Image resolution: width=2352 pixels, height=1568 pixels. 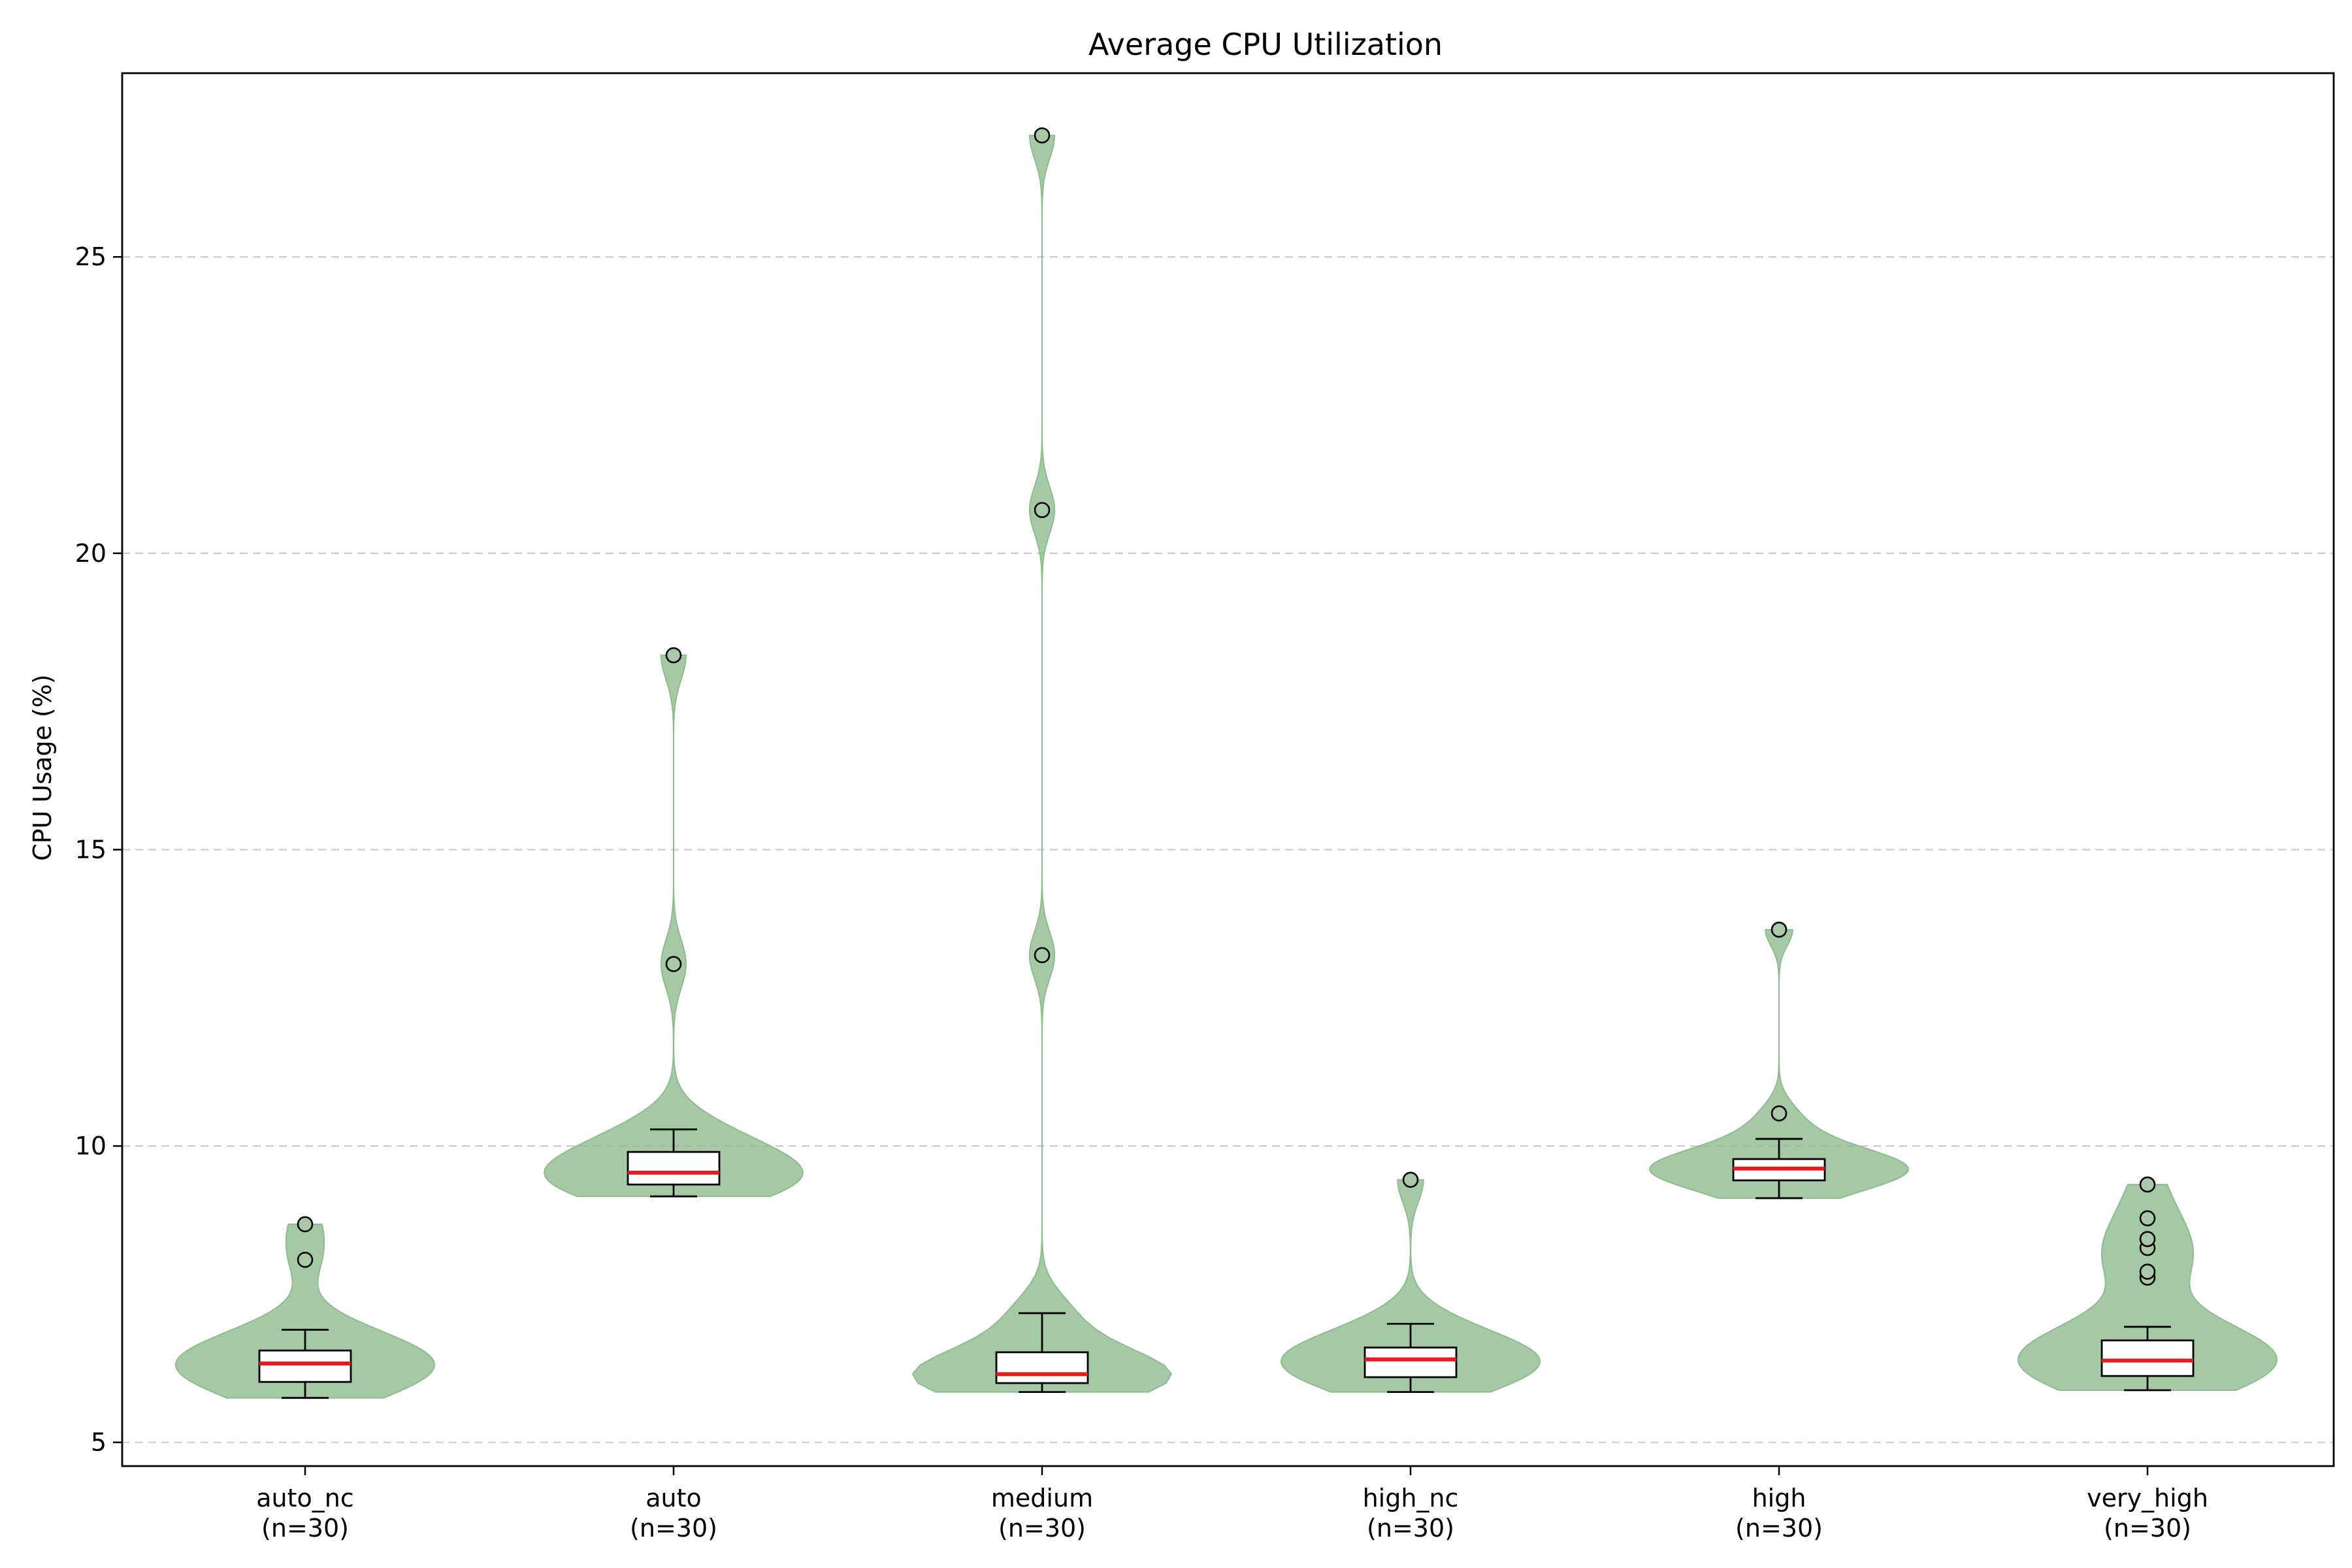 What do you see at coordinates (90, 256) in the screenshot?
I see `y-tick-label-25: 25` at bounding box center [90, 256].